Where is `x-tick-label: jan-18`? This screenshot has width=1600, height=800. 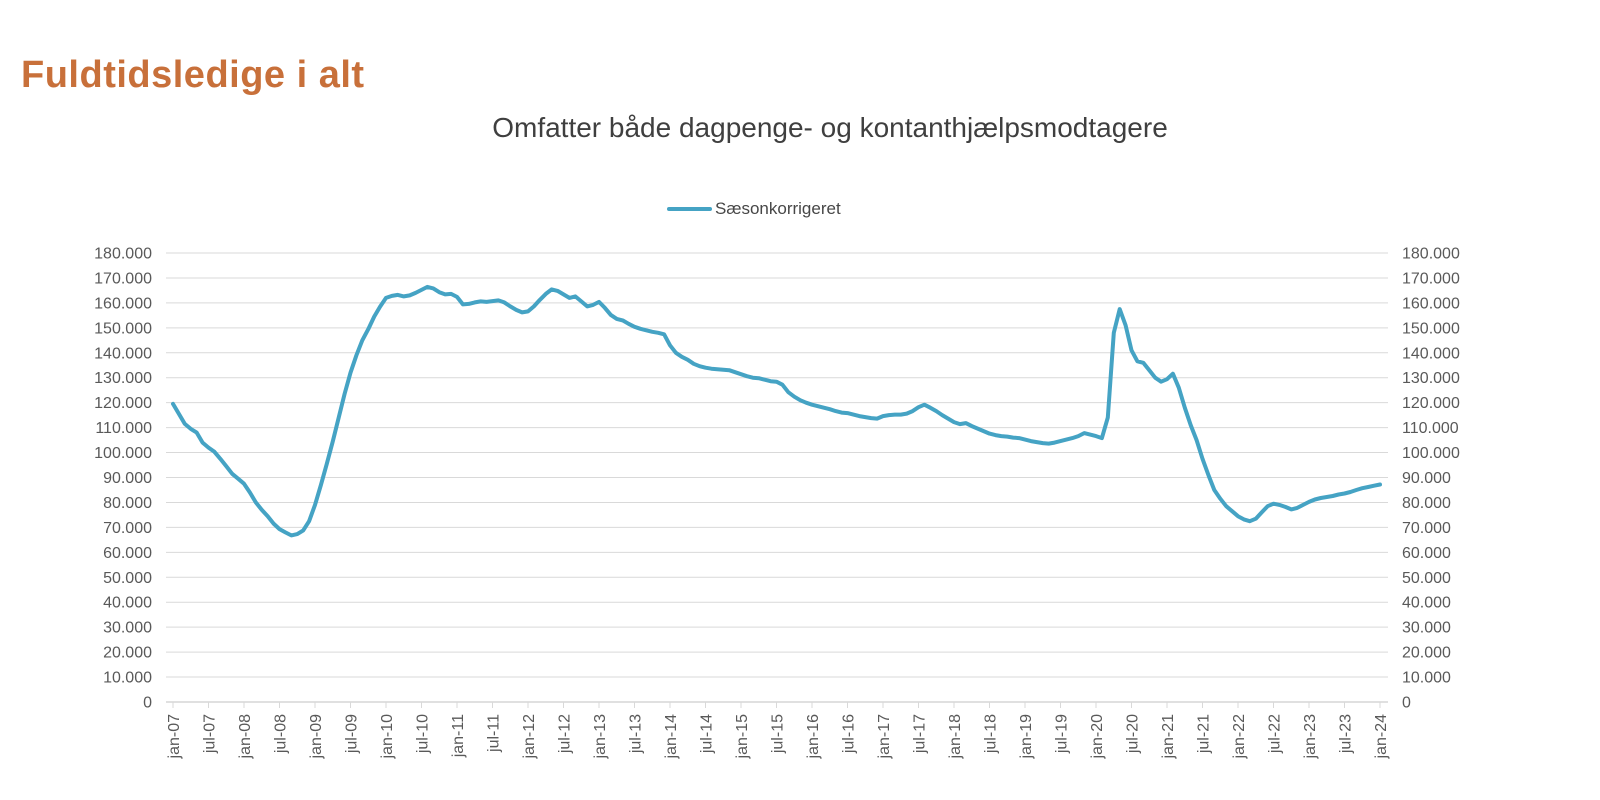
x-tick-label: jan-18 is located at coordinates (955, 737).